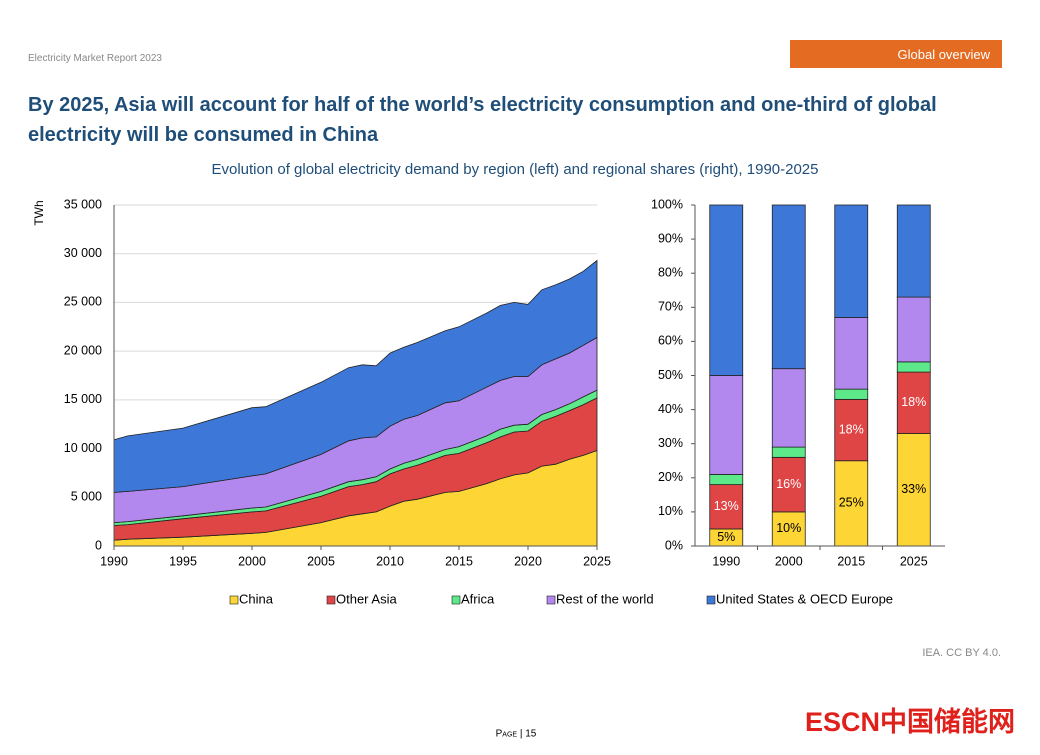 This screenshot has width=1040, height=755. What do you see at coordinates (670, 272) in the screenshot?
I see `y-tick-label: 80%` at bounding box center [670, 272].